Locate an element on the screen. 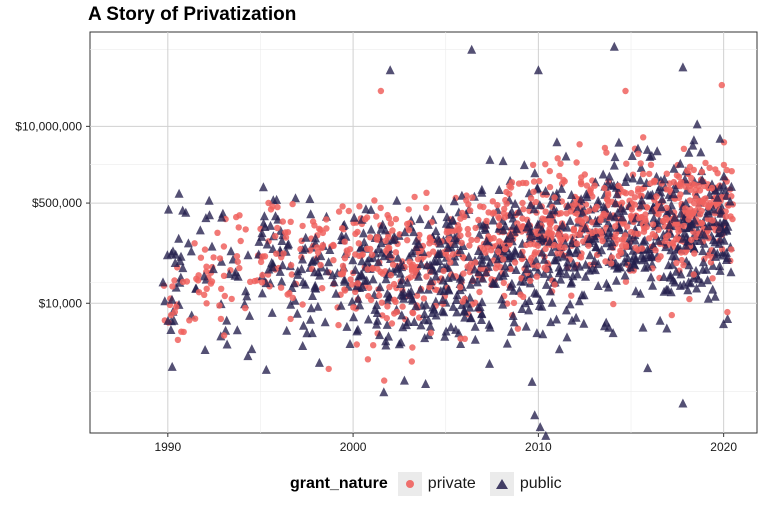  x-tick-label: 2020 is located at coordinates (723, 447).